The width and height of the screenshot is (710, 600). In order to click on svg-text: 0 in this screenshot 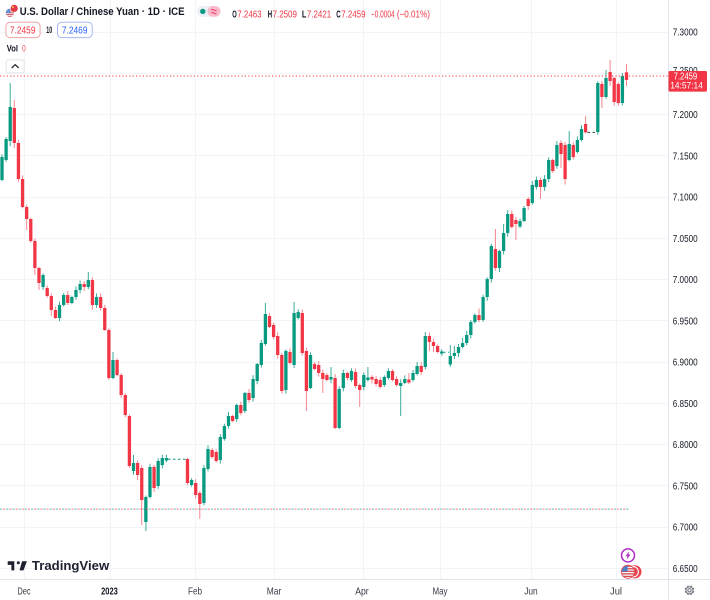, I will do `click(24, 49)`.